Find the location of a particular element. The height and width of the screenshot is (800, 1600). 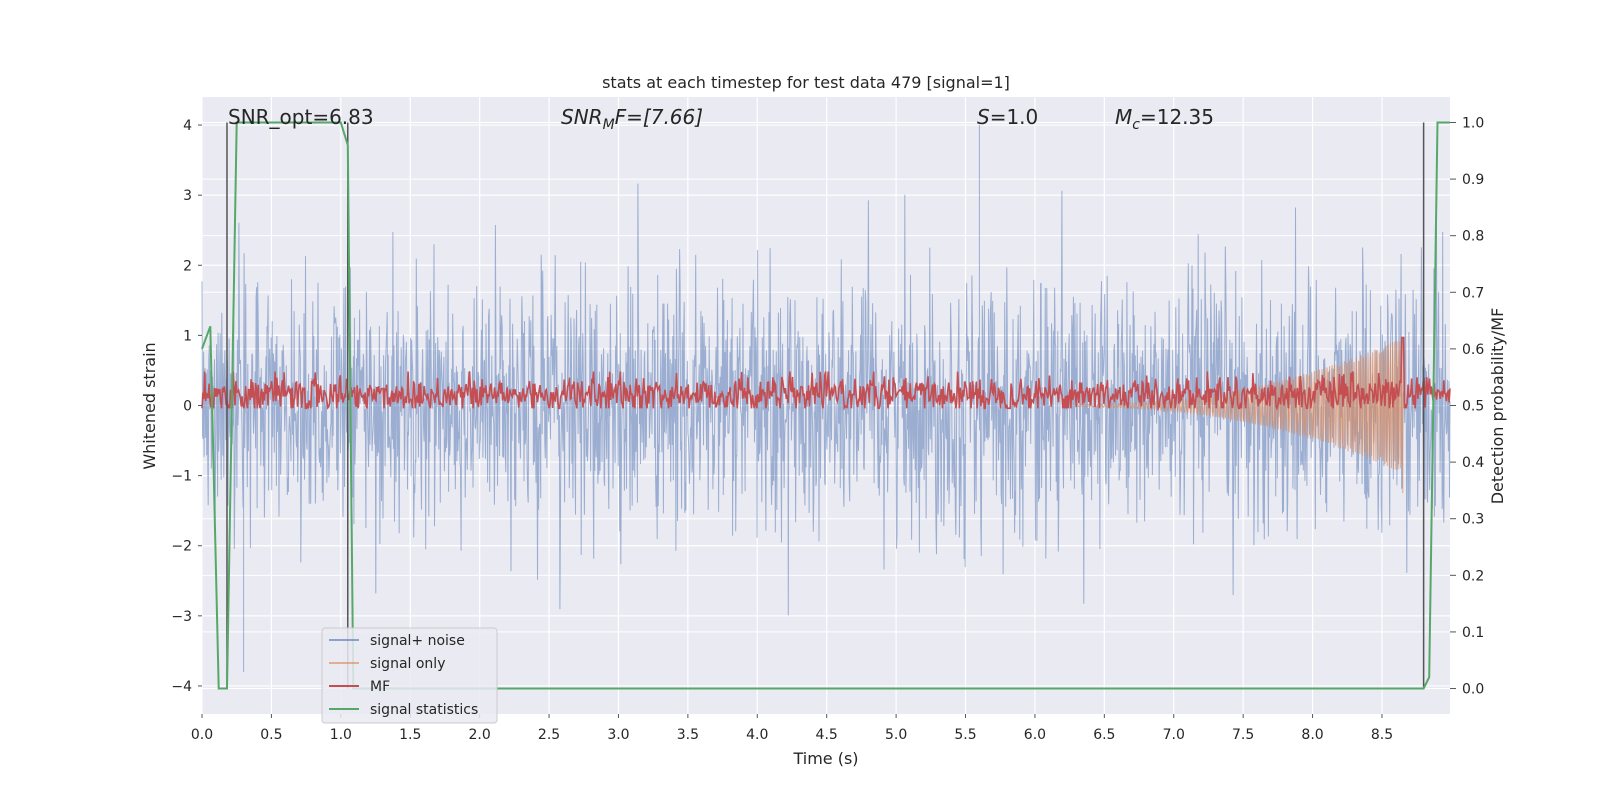

x-tick-label: 2.5 is located at coordinates (549, 735).